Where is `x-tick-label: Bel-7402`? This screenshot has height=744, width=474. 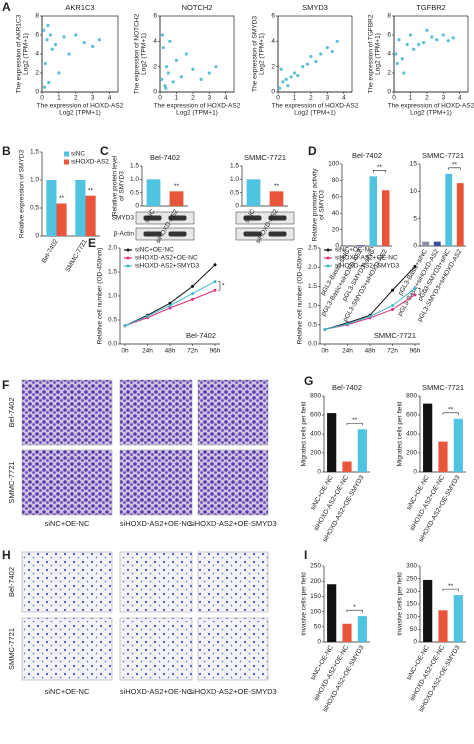
x-tick-label: Bel-7402 is located at coordinates (50, 251).